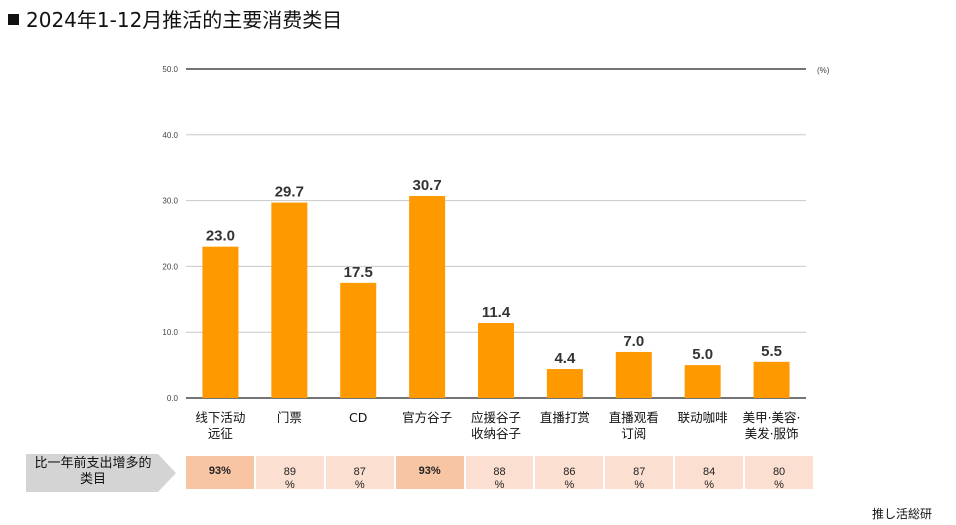 Image resolution: width=956 pixels, height=525 pixels. I want to click on unit-label: (%), so click(823, 70).